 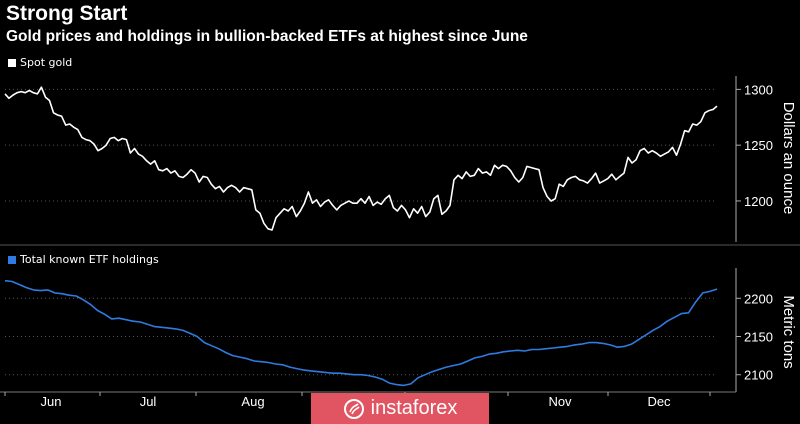 What do you see at coordinates (758, 201) in the screenshot?
I see `y-tick-label: 1200` at bounding box center [758, 201].